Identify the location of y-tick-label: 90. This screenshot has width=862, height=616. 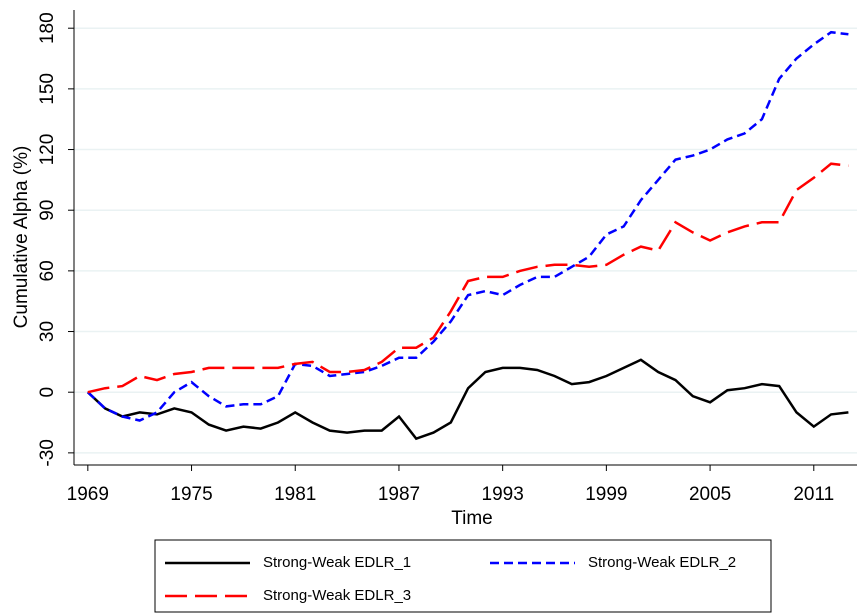
(47, 210).